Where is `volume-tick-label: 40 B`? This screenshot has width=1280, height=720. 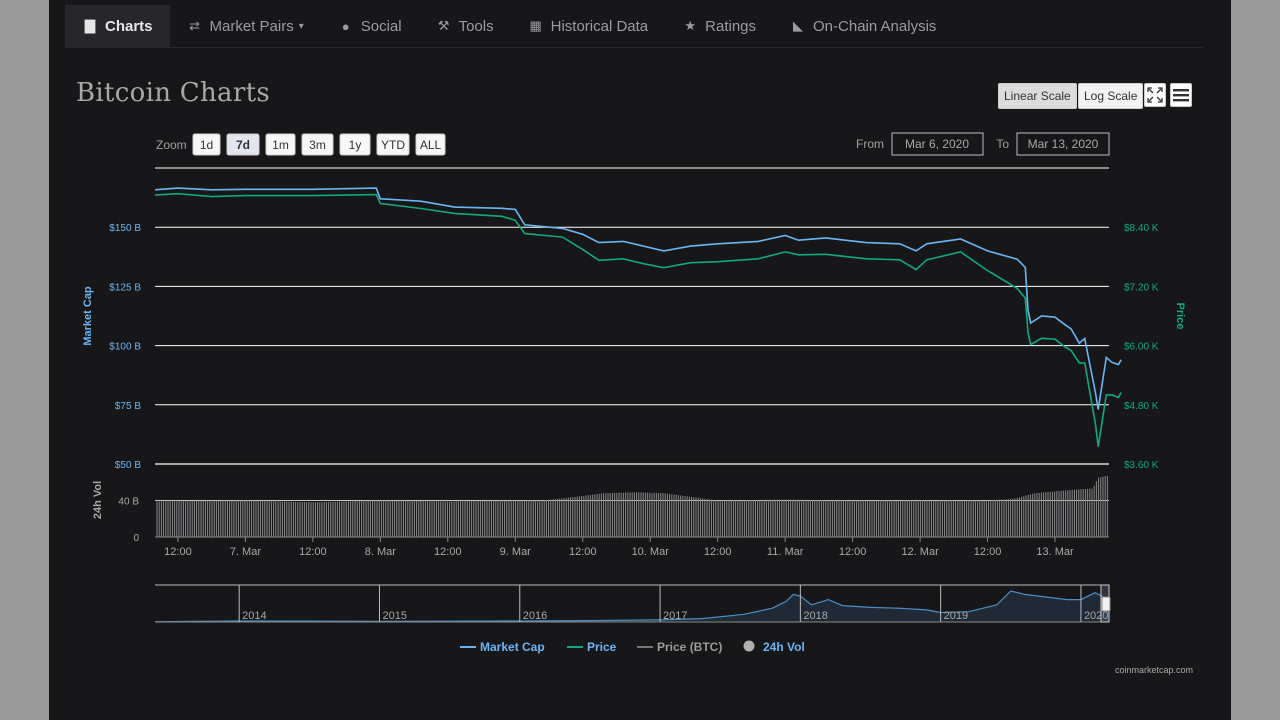 volume-tick-label: 40 B is located at coordinates (128, 502).